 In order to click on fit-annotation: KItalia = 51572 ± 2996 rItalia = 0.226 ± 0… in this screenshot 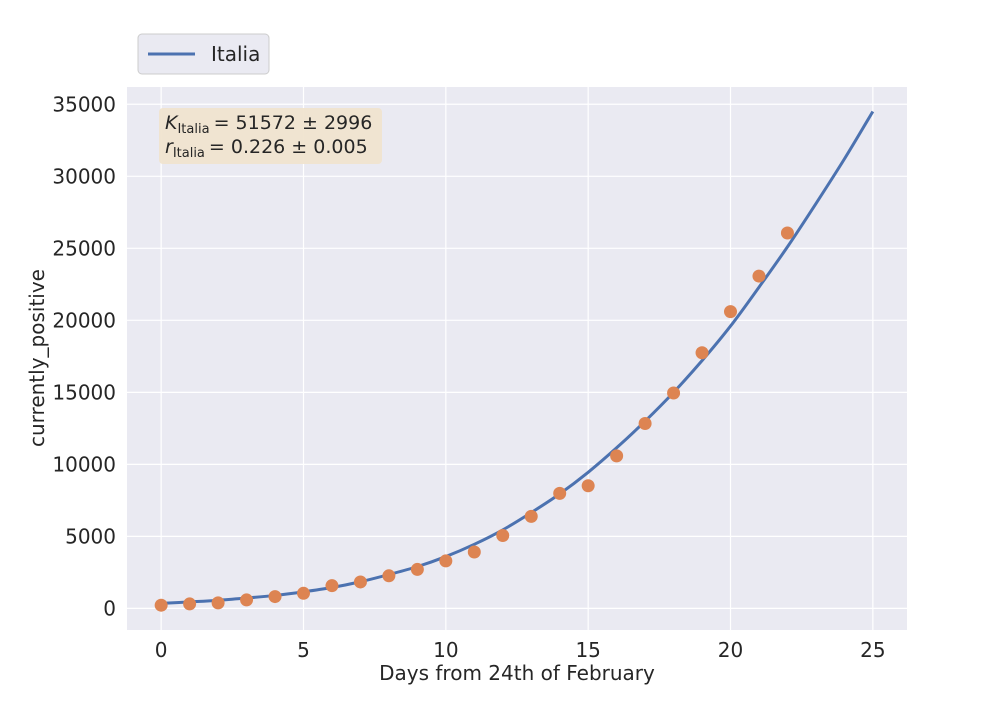, I will do `click(270, 136)`.